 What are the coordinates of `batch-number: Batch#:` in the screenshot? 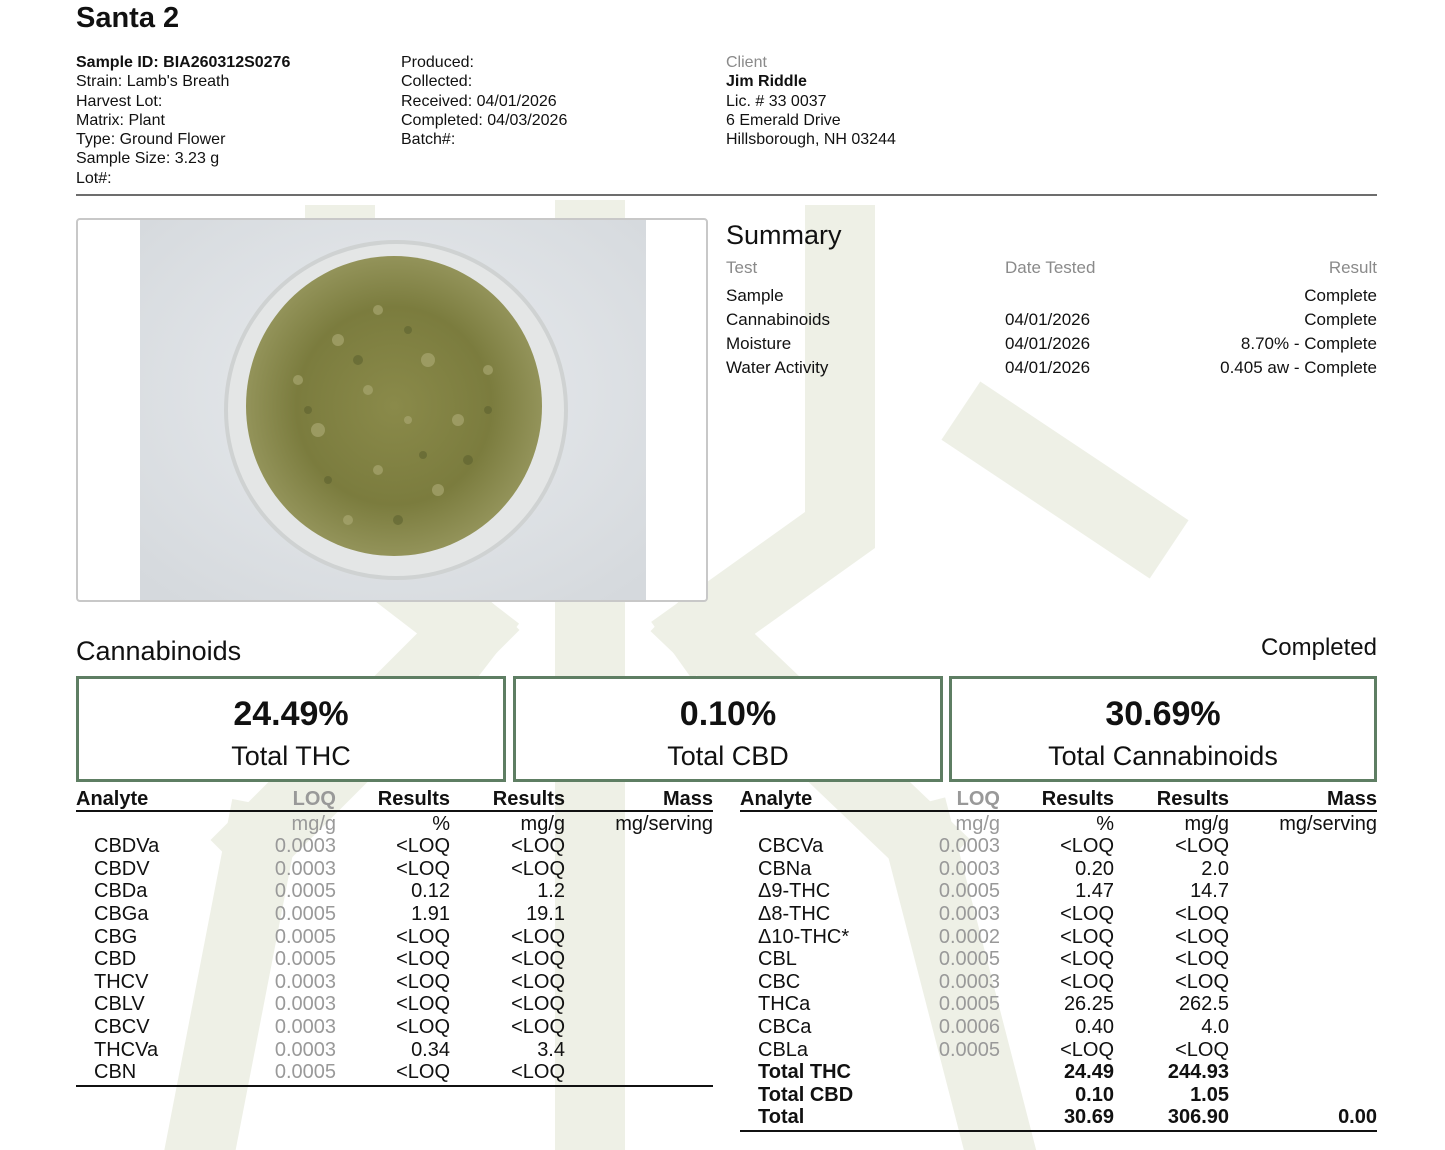 It's located at (428, 140).